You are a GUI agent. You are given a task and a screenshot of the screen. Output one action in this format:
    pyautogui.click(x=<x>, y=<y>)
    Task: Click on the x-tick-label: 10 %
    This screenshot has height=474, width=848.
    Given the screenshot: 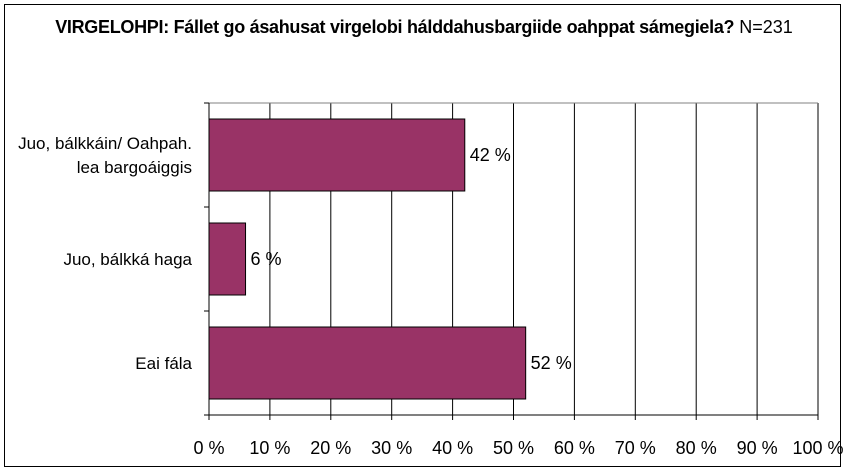 What is the action you would take?
    pyautogui.click(x=269, y=448)
    